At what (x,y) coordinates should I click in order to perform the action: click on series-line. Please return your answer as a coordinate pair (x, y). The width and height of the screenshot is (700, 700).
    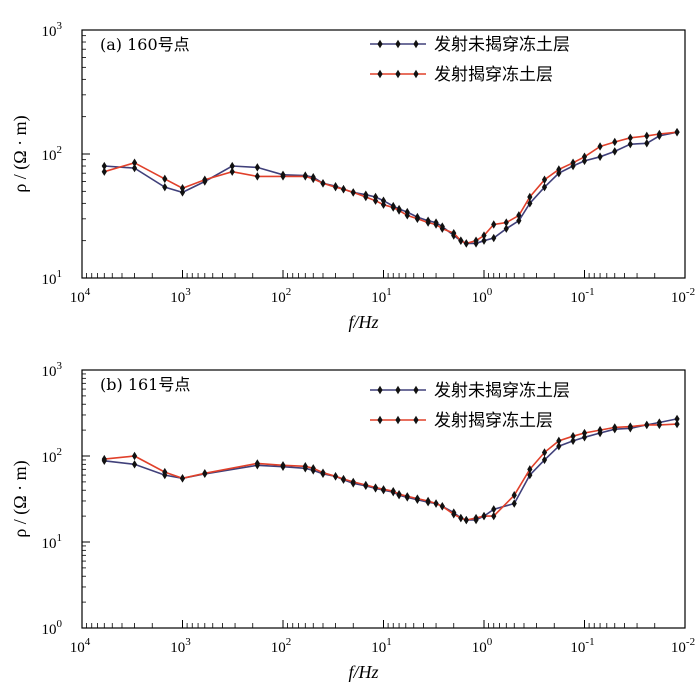
    Looking at the image, I should click on (391, 188).